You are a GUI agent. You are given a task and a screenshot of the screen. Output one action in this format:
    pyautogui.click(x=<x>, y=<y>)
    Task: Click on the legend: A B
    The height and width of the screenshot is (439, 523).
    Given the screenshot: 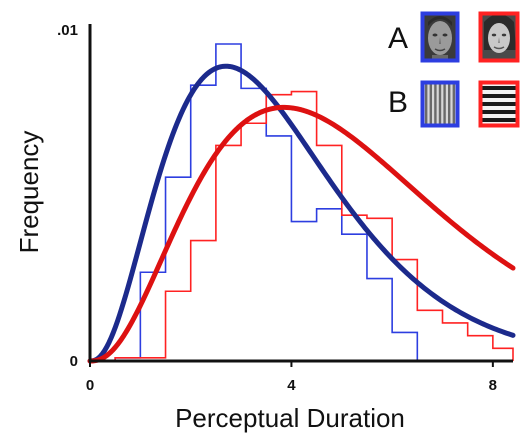 What is the action you would take?
    pyautogui.click(x=454, y=69)
    